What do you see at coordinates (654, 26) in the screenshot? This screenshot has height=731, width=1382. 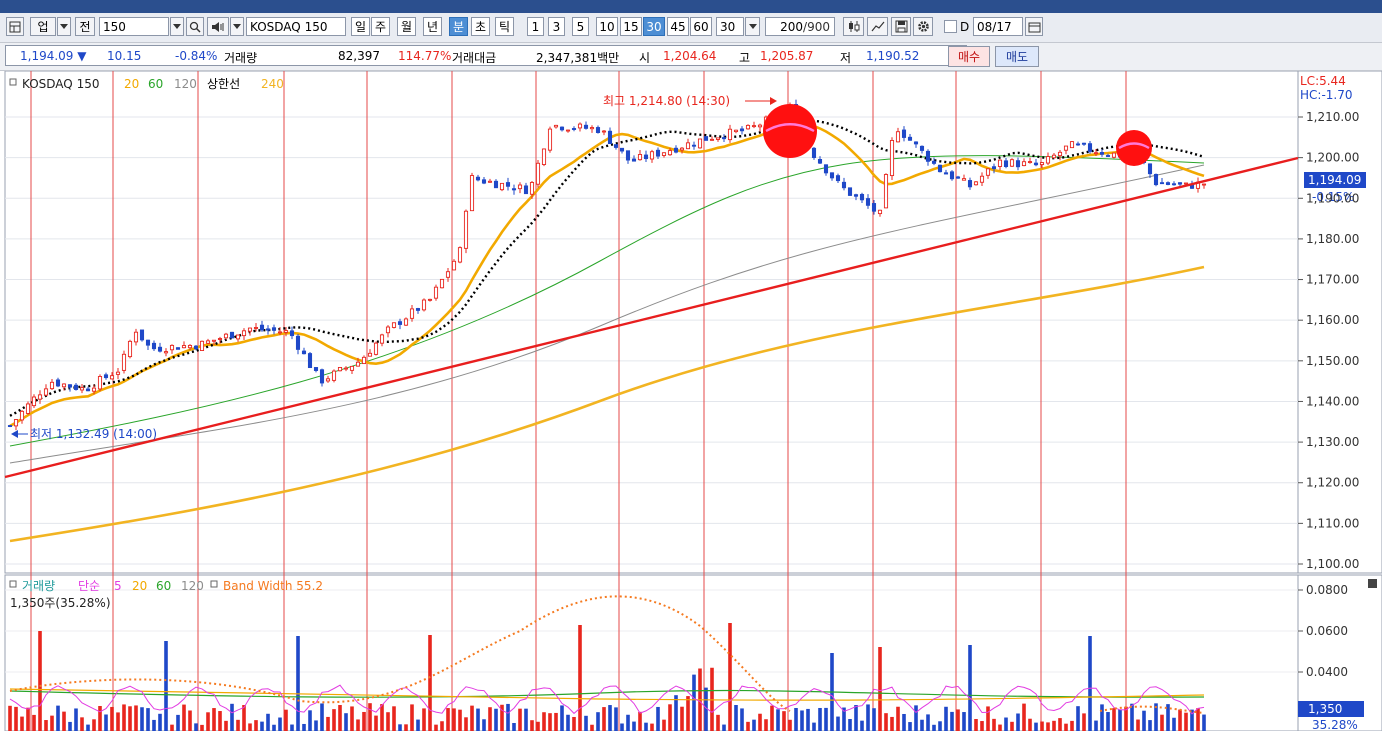 I see `interval-30: 30` at bounding box center [654, 26].